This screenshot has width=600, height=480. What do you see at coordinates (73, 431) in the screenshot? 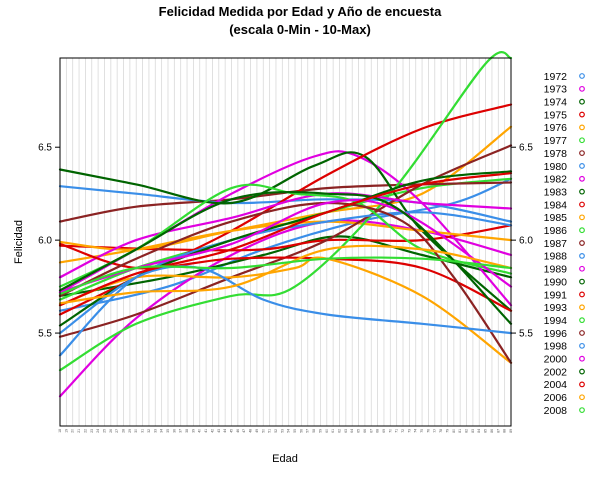
I see `x-tick-label: 20` at bounding box center [73, 431].